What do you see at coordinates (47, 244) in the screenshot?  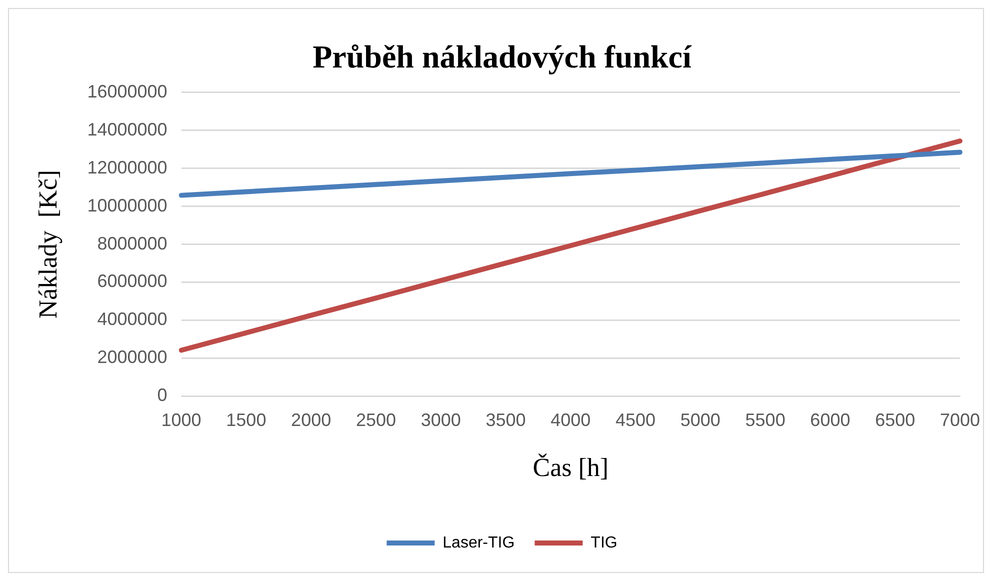 I see `y-axis-title: Náklady [Kč]` at bounding box center [47, 244].